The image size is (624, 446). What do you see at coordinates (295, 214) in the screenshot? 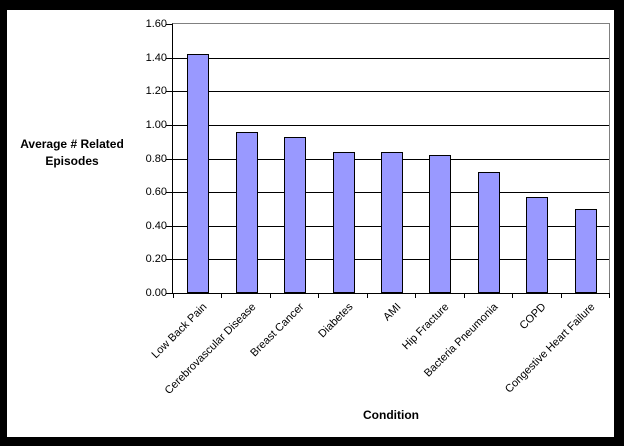
I see `bar-breast-cancer` at bounding box center [295, 214].